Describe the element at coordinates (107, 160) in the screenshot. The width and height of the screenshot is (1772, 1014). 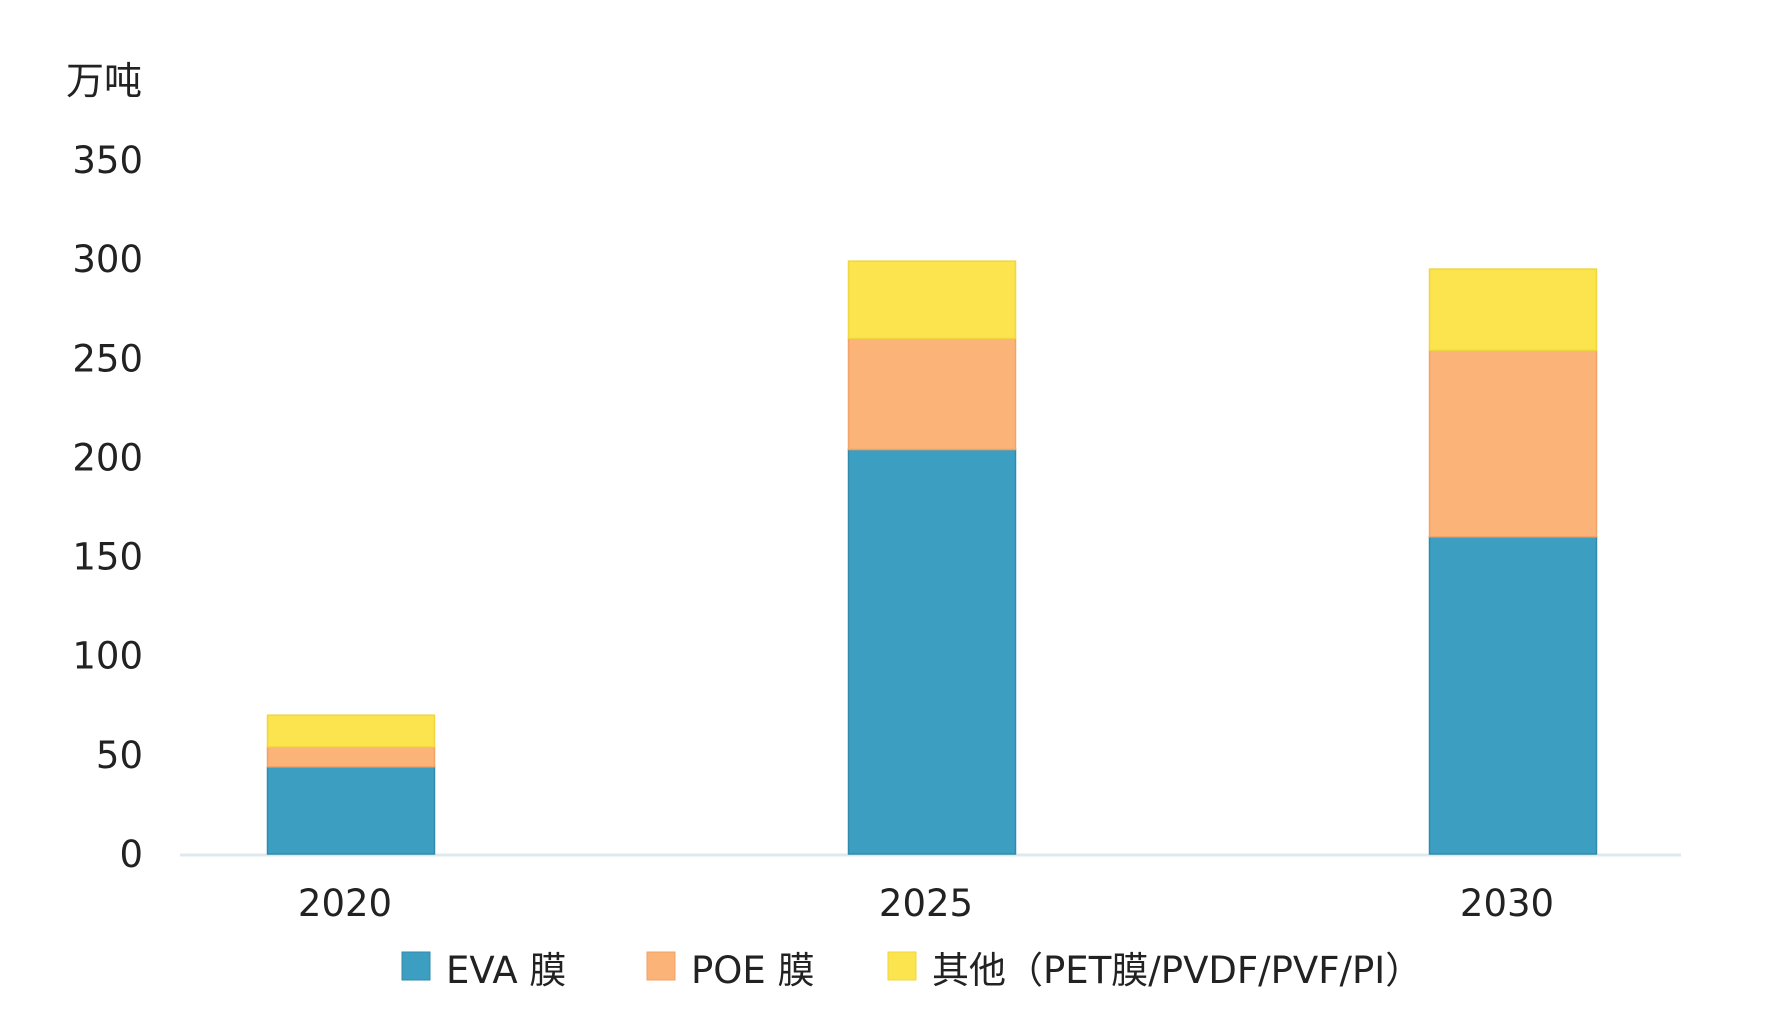
I see `y-tick-label: 350` at that location.